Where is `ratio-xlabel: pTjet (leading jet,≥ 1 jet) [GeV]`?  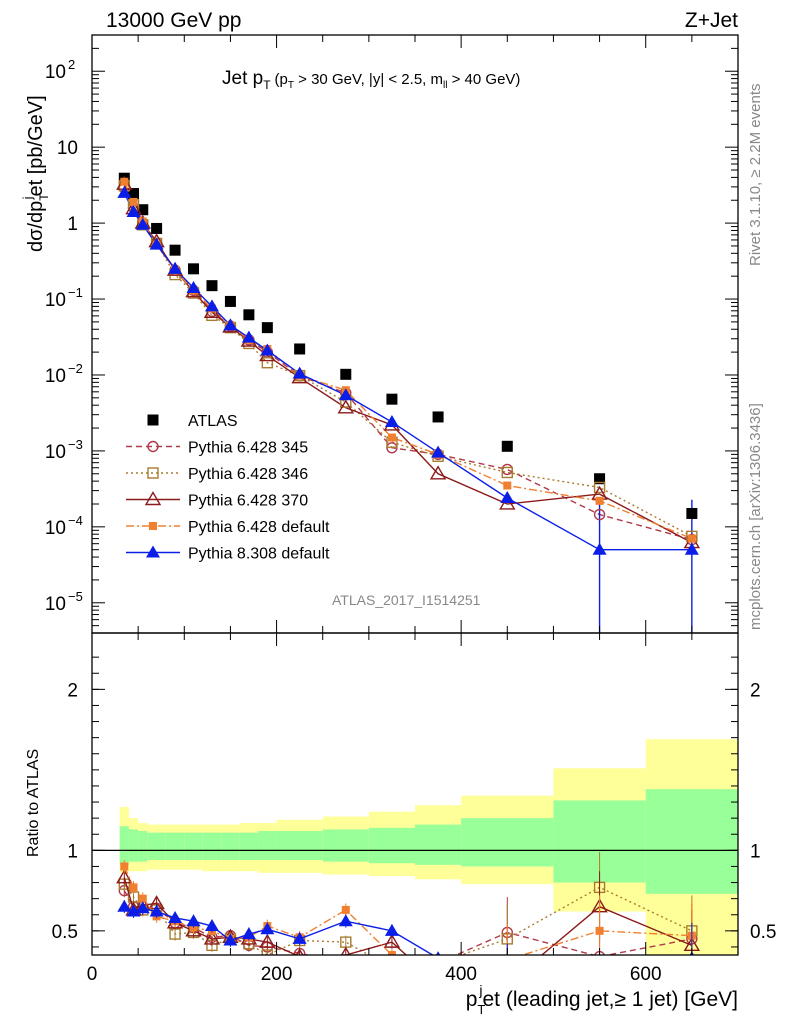
ratio-xlabel: pTjet (leading jet,≥ 1 jet) [GeV] is located at coordinates (602, 999).